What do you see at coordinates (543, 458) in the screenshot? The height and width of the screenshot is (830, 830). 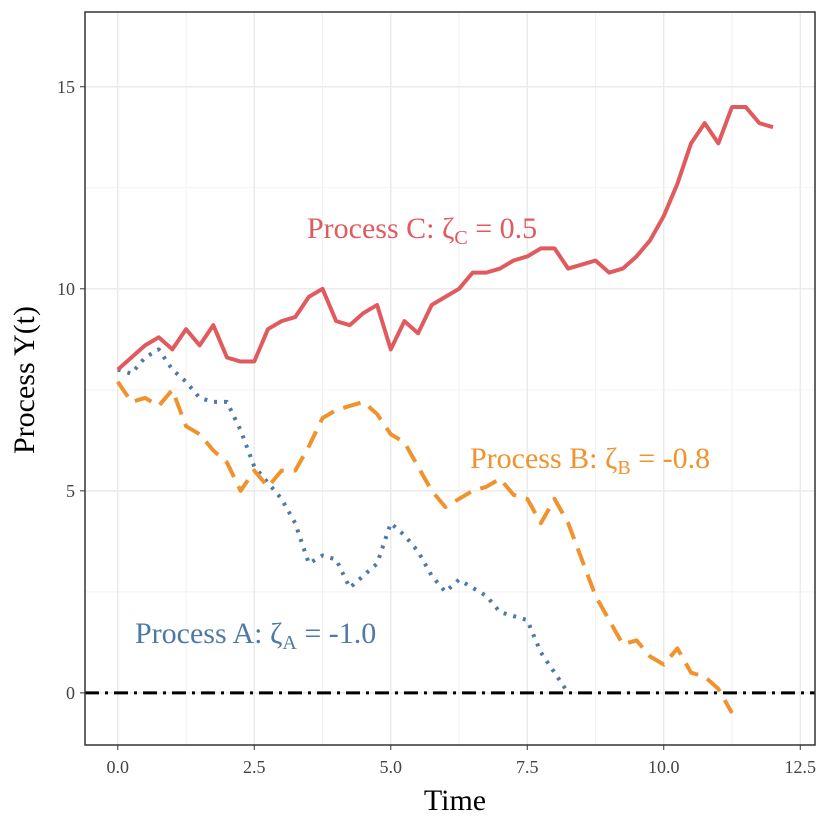 I see `annotation-text: Process B: ζ` at bounding box center [543, 458].